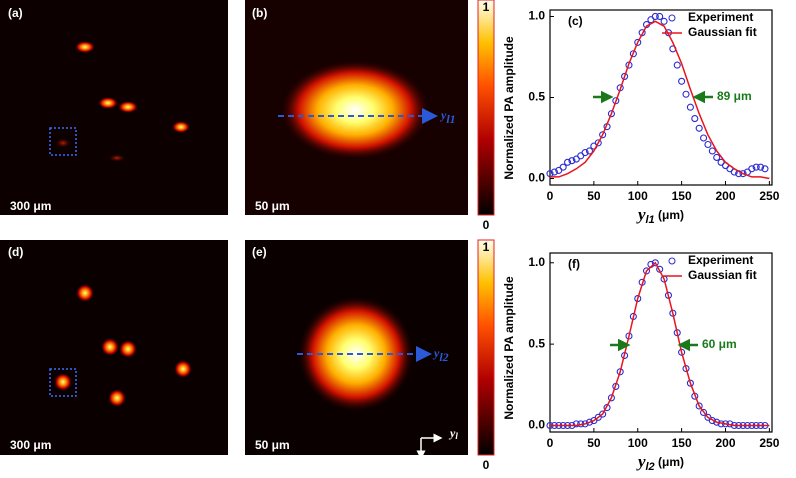  What do you see at coordinates (575, 21) in the screenshot?
I see `panel-label: (c)` at bounding box center [575, 21].